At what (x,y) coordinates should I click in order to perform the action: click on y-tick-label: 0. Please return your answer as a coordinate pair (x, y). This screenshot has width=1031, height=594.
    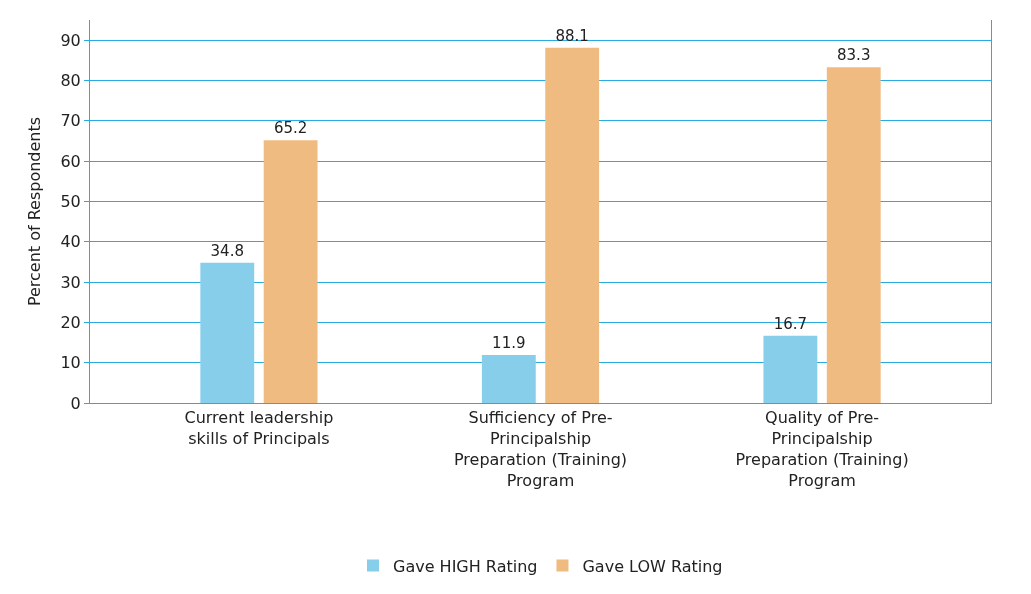
    Looking at the image, I should click on (75, 403).